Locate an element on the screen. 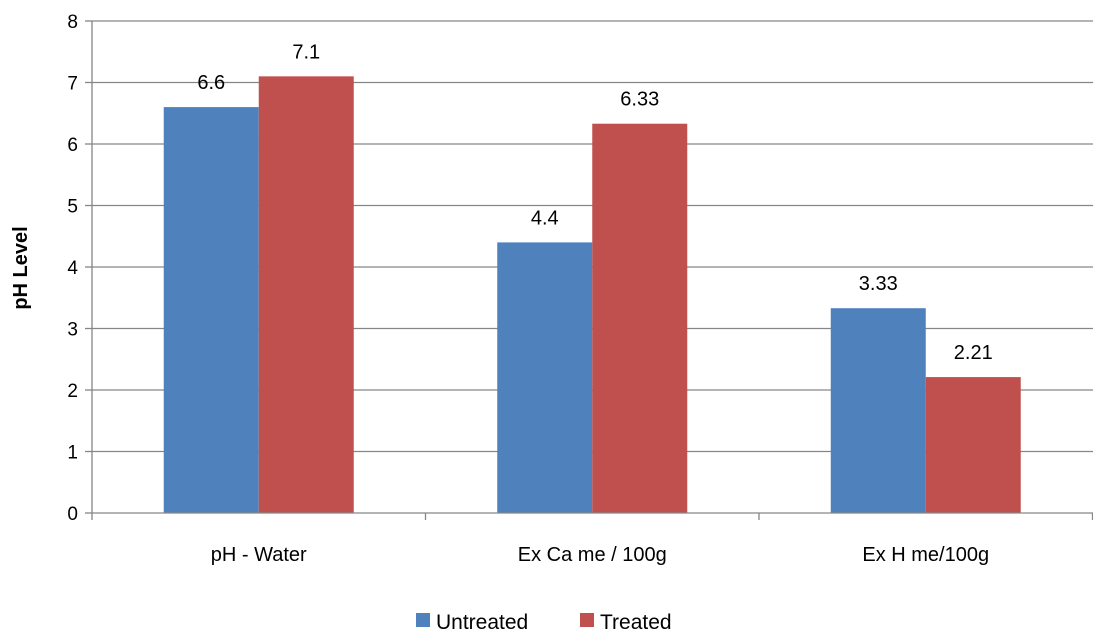  y-tick-label: 4 is located at coordinates (72, 268).